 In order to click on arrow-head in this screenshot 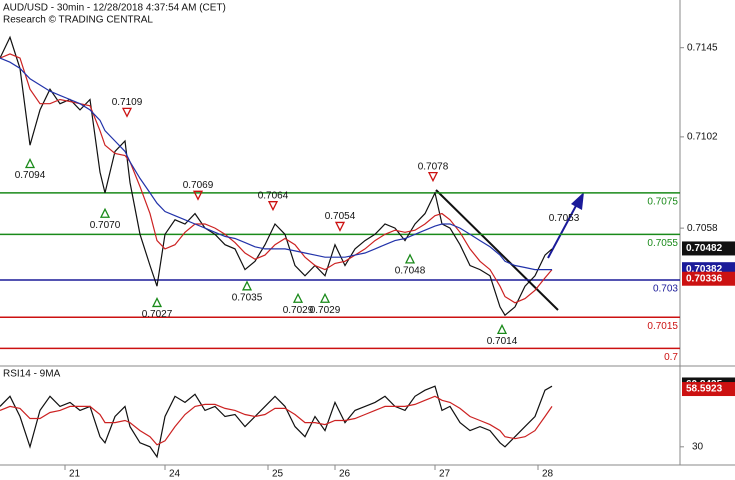, I will do `click(577, 201)`.